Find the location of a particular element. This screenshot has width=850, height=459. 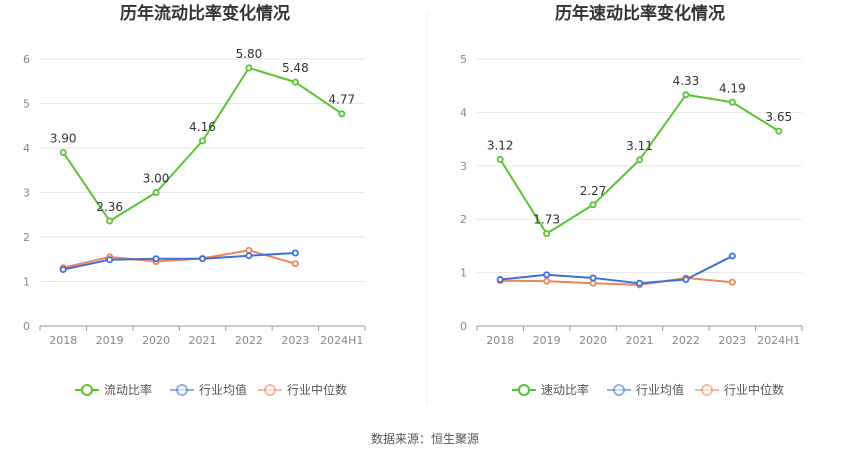

series-1: 3.12 1.73 2.27 3.11 4.33 4.19 3.65 is located at coordinates (639, 156).